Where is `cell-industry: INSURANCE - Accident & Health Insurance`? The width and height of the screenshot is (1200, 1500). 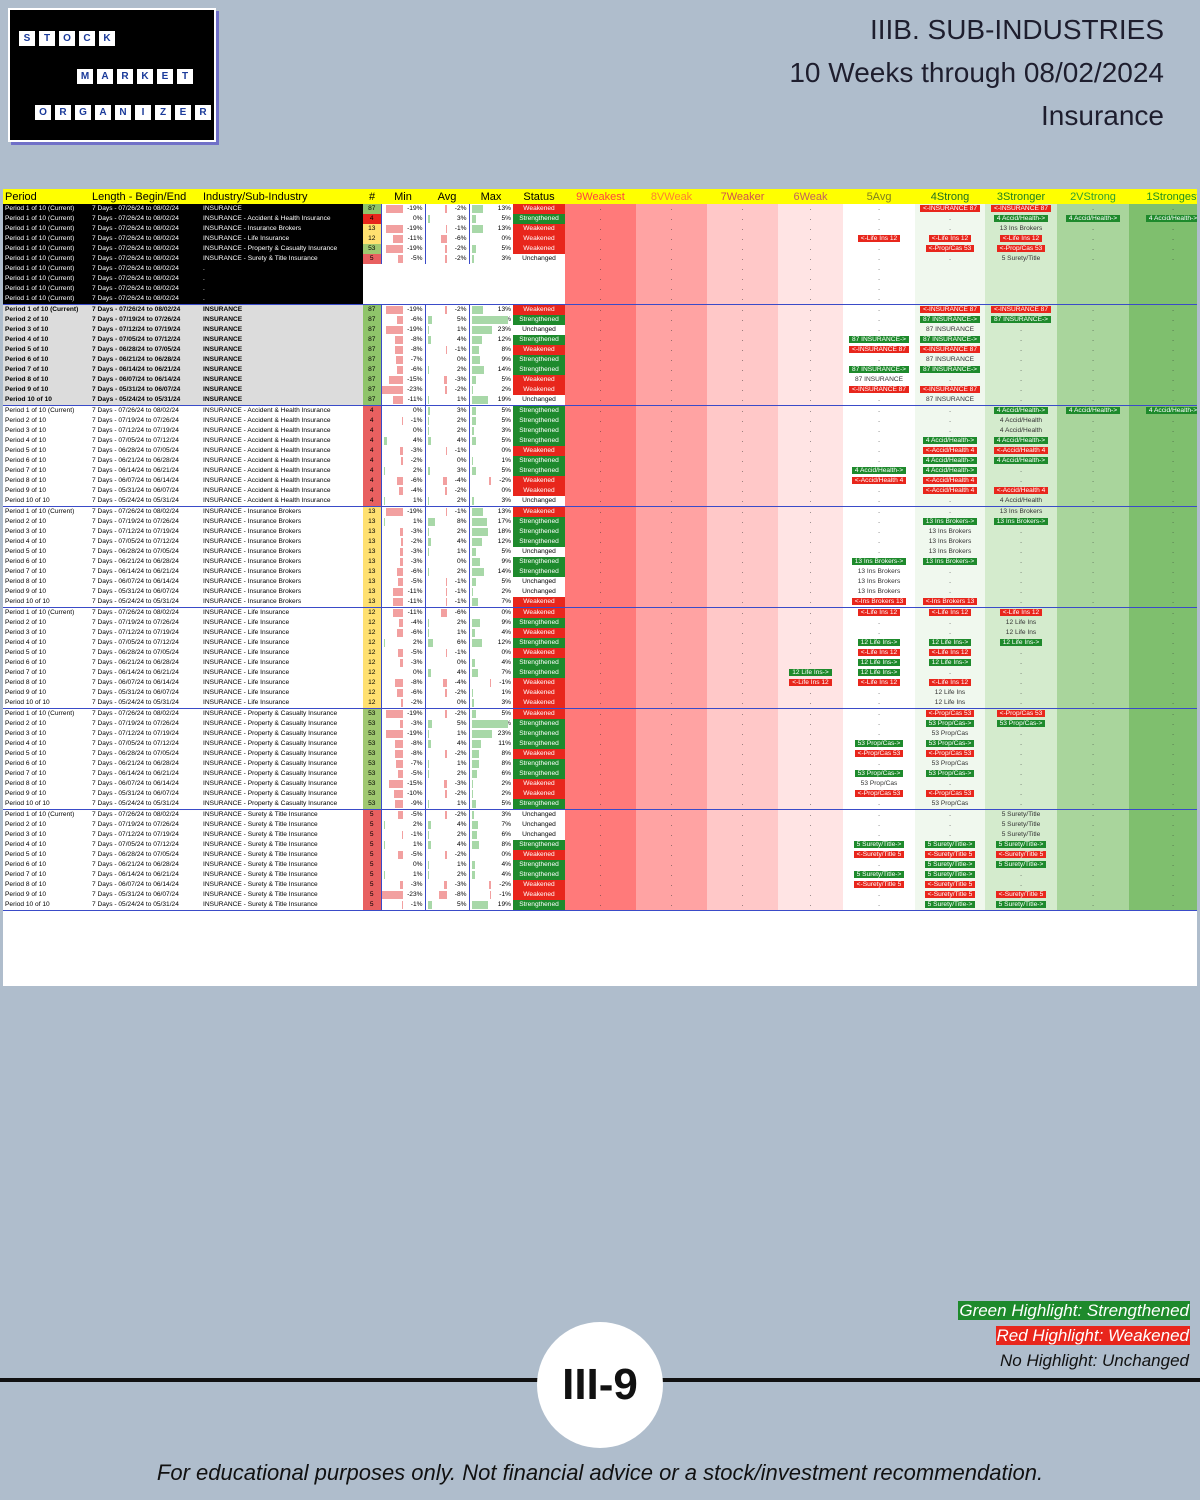
cell-industry: INSURANCE - Accident & Health Insurance is located at coordinates (267, 420).